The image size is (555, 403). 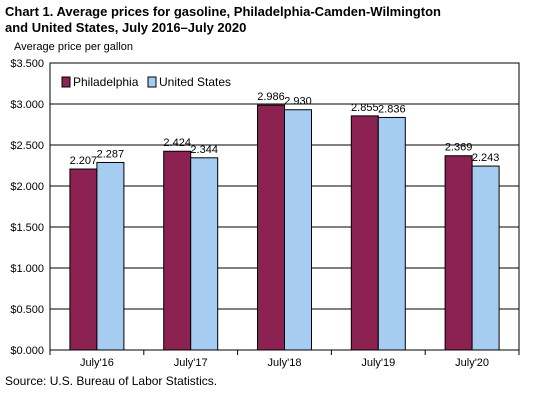 I want to click on data-label: 2.287, so click(x=111, y=154).